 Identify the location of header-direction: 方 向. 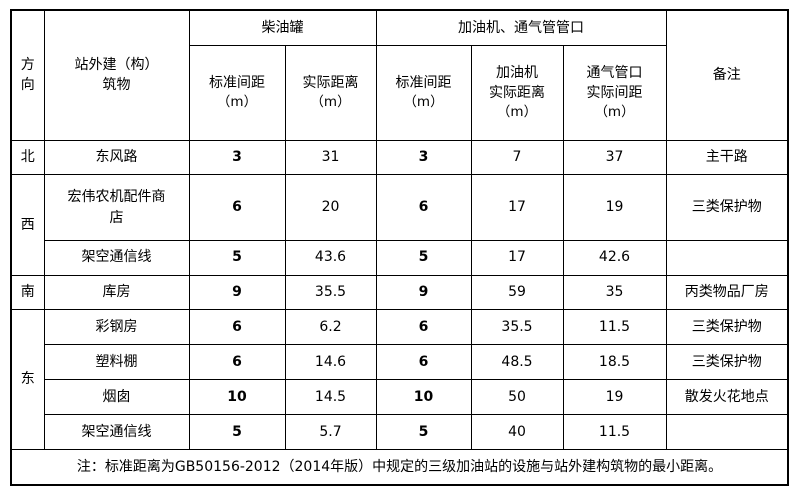
(27, 74).